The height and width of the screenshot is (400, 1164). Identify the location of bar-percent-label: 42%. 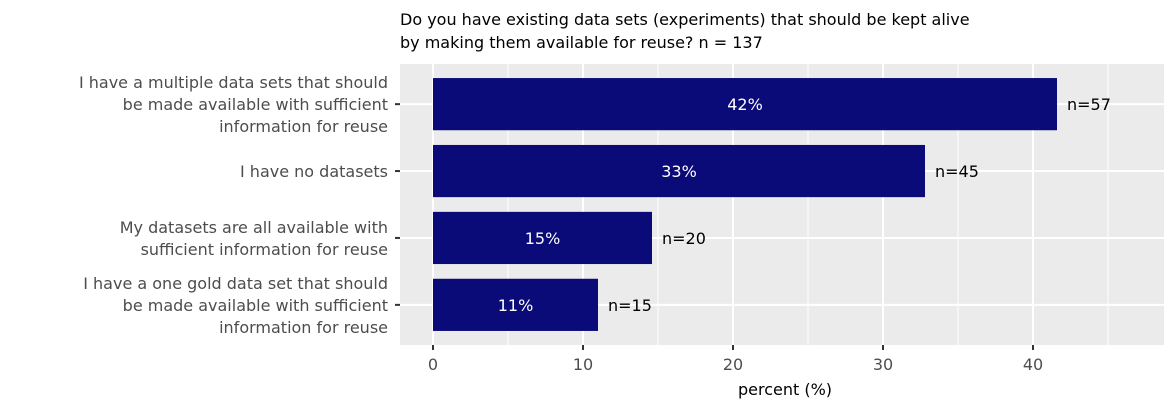
(745, 104).